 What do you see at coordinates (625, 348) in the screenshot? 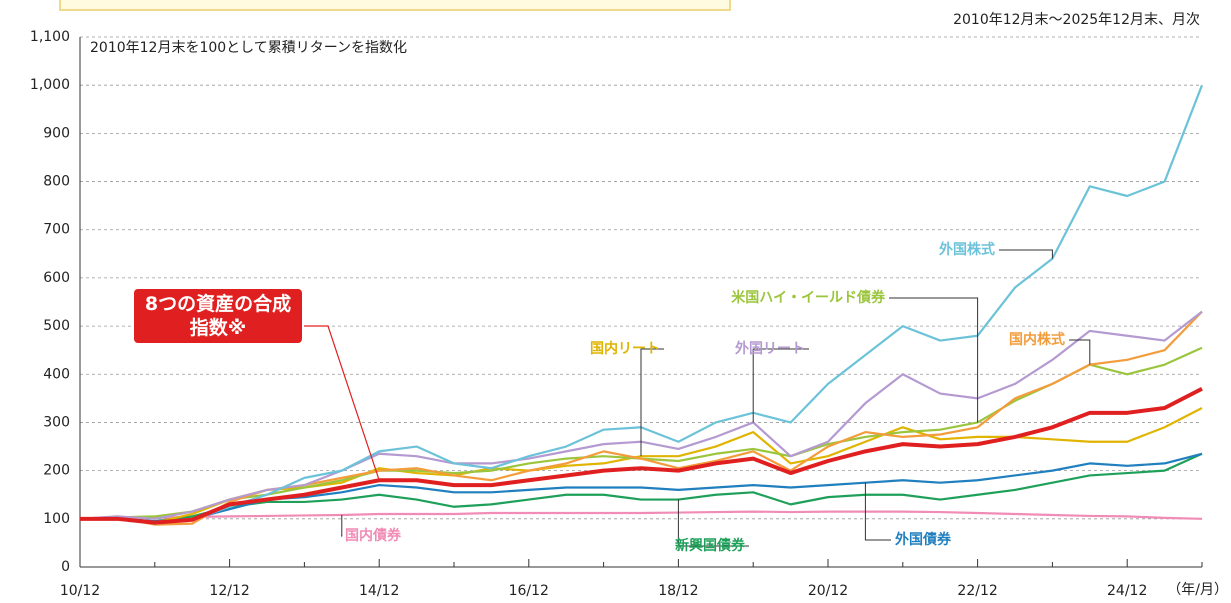
I see `series-label: 国内リート` at bounding box center [625, 348].